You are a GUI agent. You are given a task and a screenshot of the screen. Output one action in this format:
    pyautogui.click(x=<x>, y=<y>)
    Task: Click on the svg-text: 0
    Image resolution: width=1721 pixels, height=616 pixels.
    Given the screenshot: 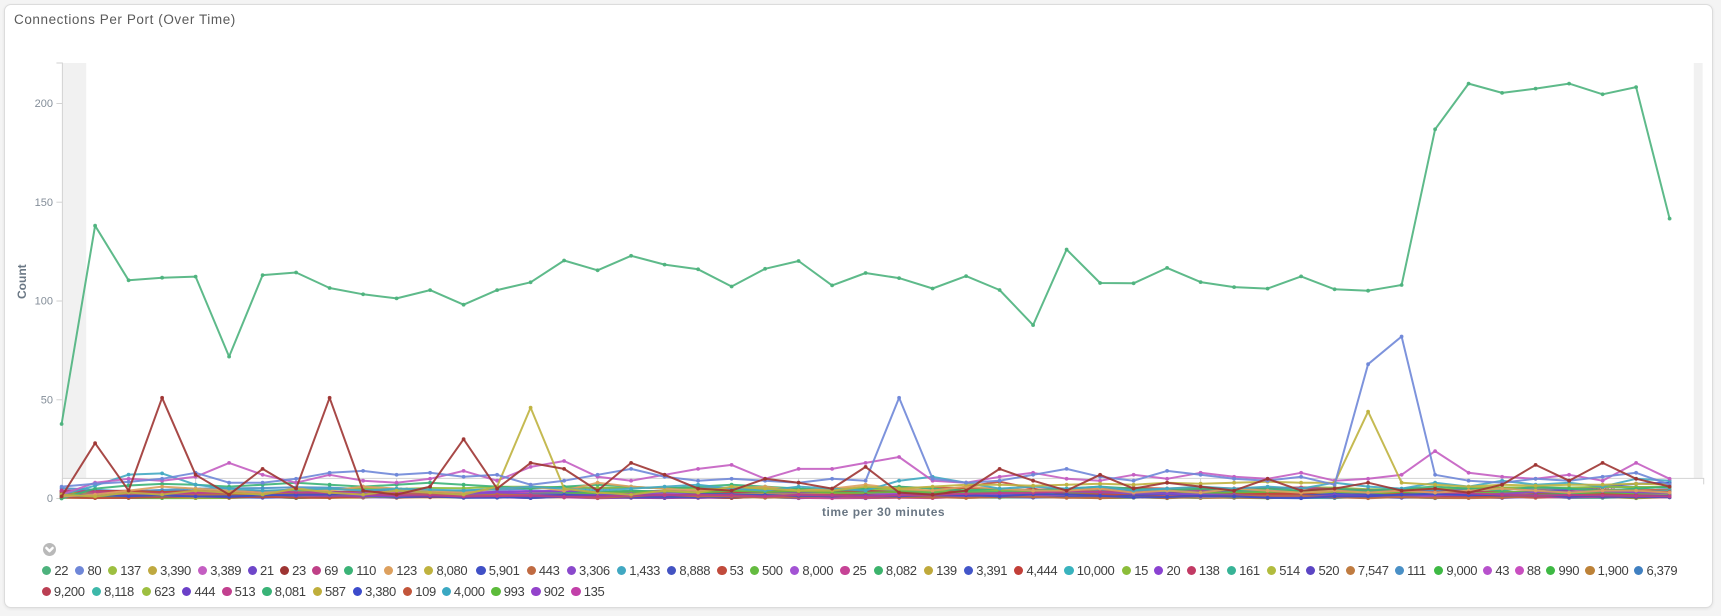 What is the action you would take?
    pyautogui.click(x=50, y=499)
    